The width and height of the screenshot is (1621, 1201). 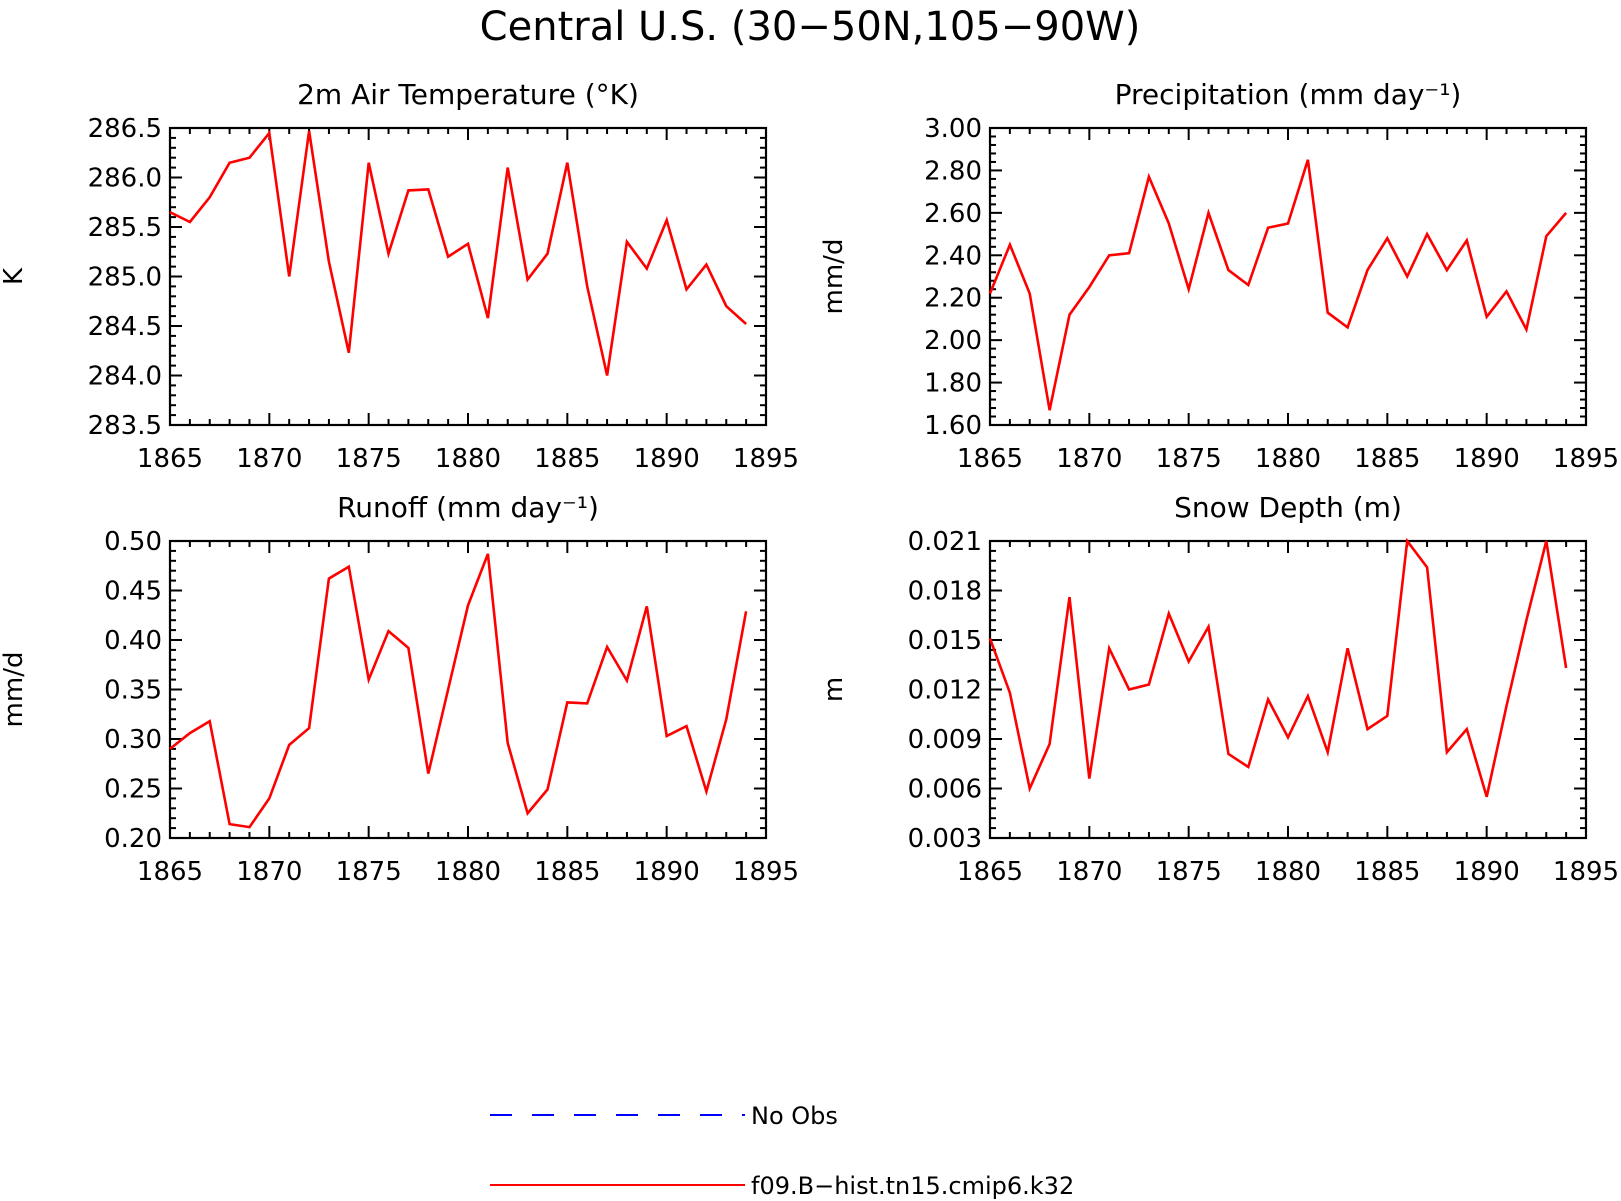 I want to click on panel-title: Runoff (mm day⁻¹), so click(x=468, y=507).